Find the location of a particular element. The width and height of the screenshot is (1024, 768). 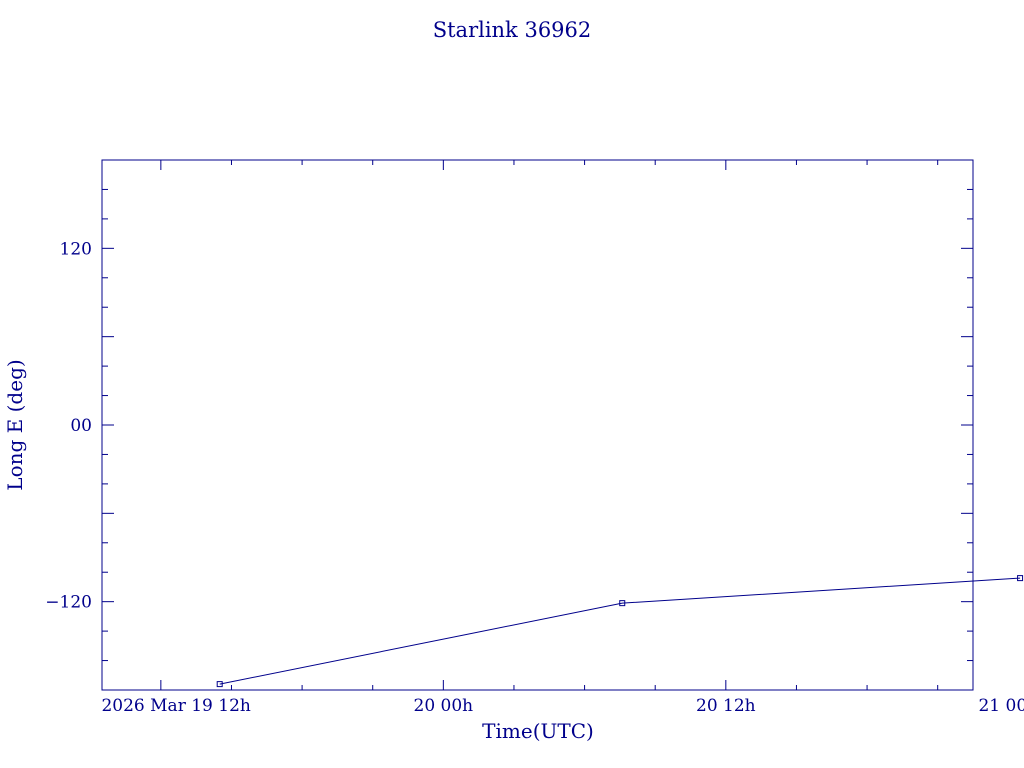

chart-title: Starlink 36962 is located at coordinates (512, 30).